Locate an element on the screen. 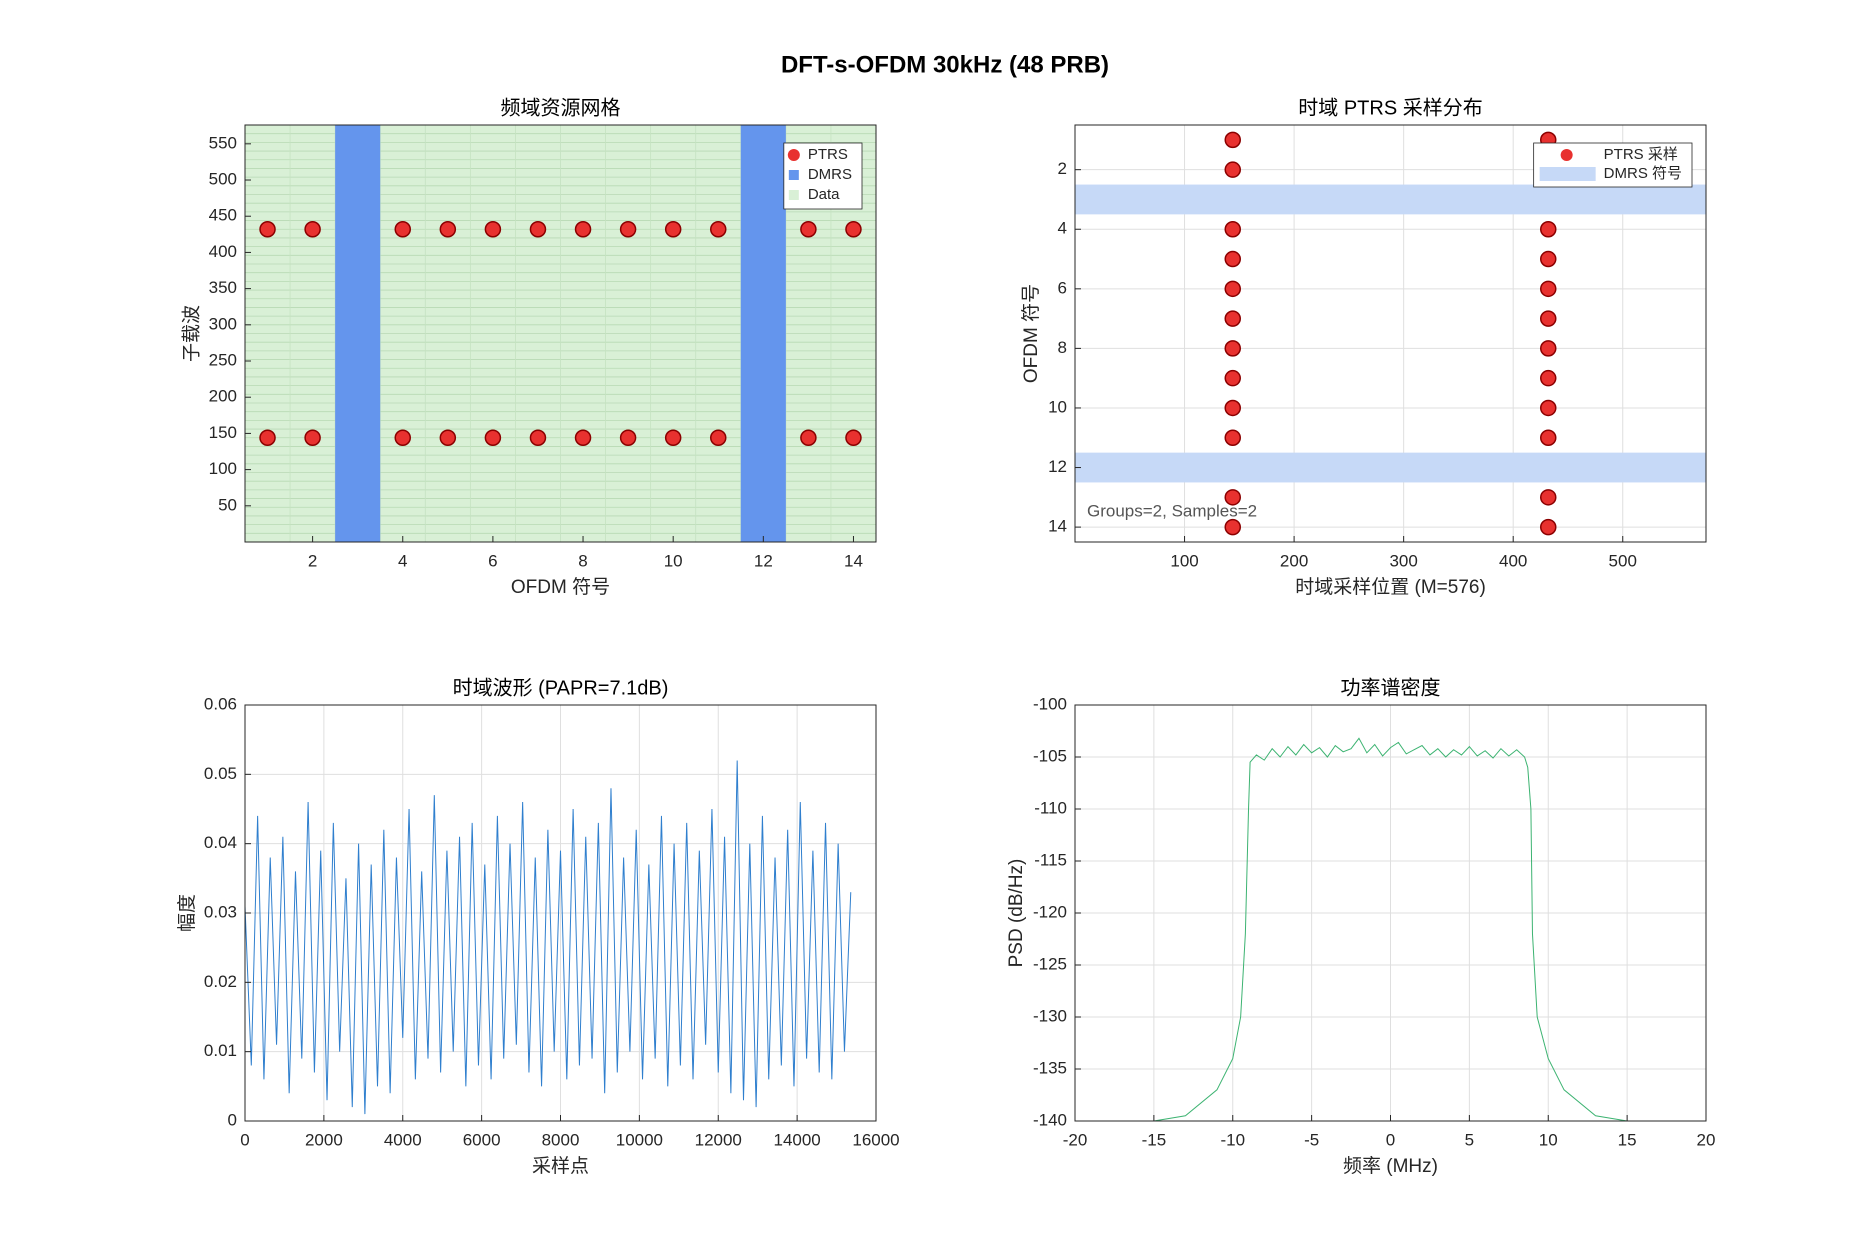 This screenshot has width=1875, height=1250. x-tick-label: 10000 is located at coordinates (639, 1139).